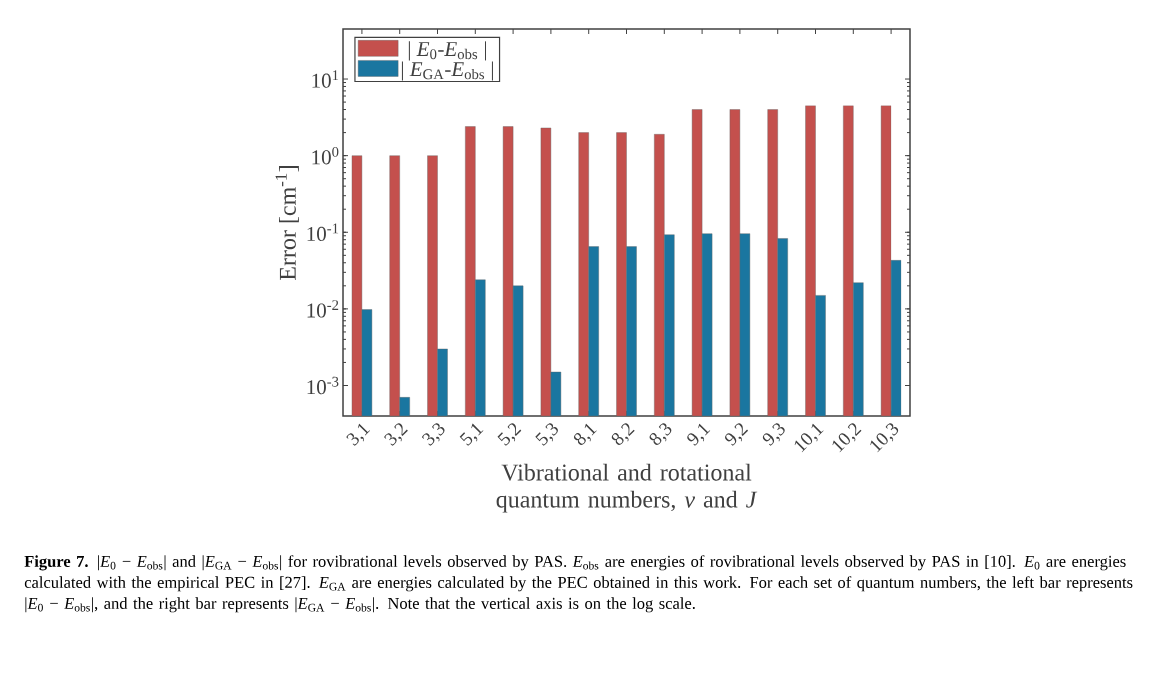  I want to click on x-tick-label: 10,3, so click(884, 438).